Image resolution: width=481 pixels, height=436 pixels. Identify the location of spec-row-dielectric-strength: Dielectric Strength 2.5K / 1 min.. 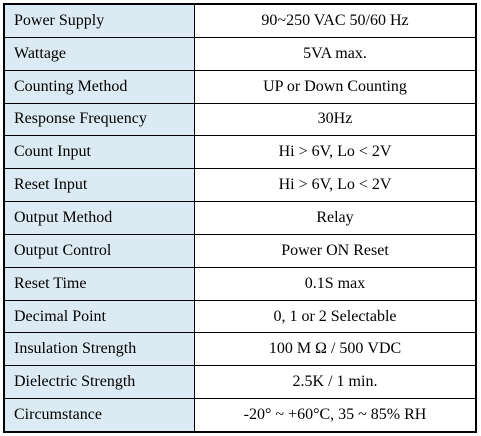
(240, 382).